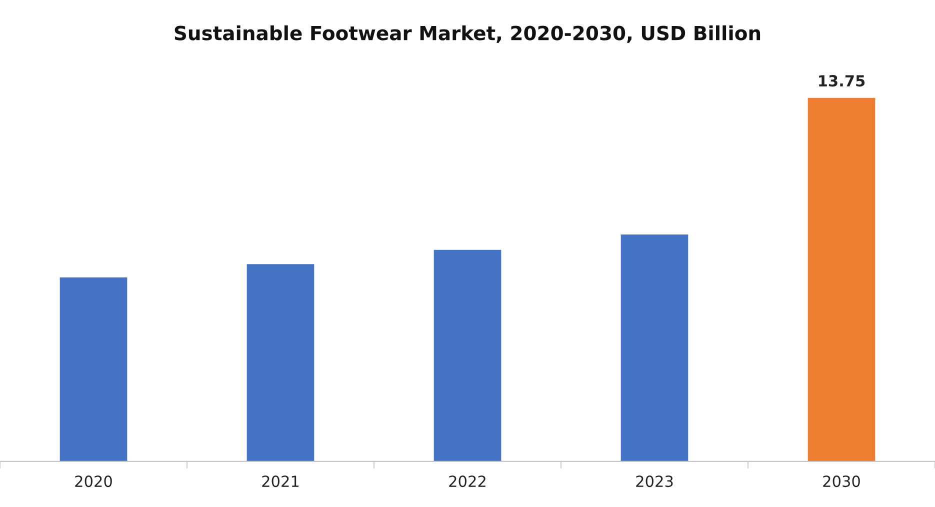  Describe the element at coordinates (467, 34) in the screenshot. I see `chart-title: Sustainable Footwear Market, 2020-2030, USD Billion` at that location.